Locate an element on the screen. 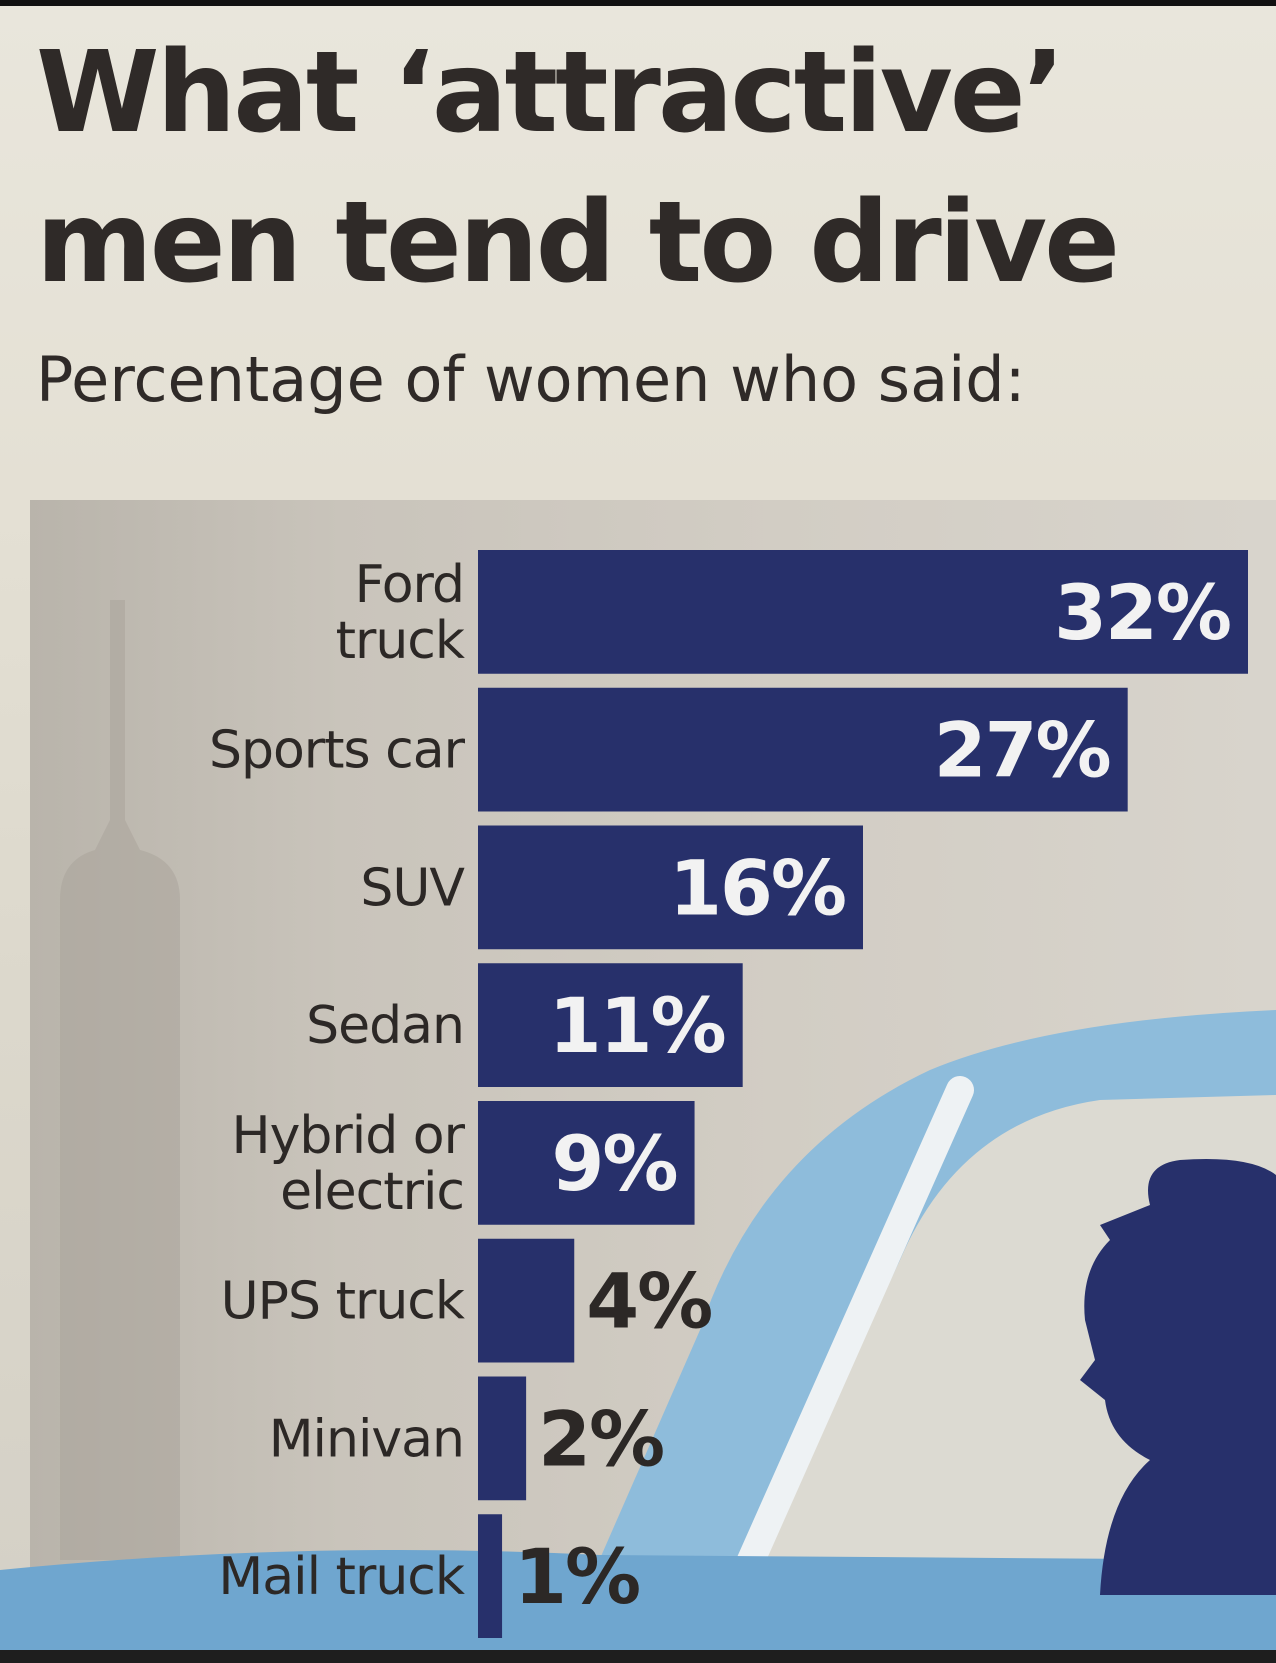  value-label-0: 32% is located at coordinates (1142, 612).